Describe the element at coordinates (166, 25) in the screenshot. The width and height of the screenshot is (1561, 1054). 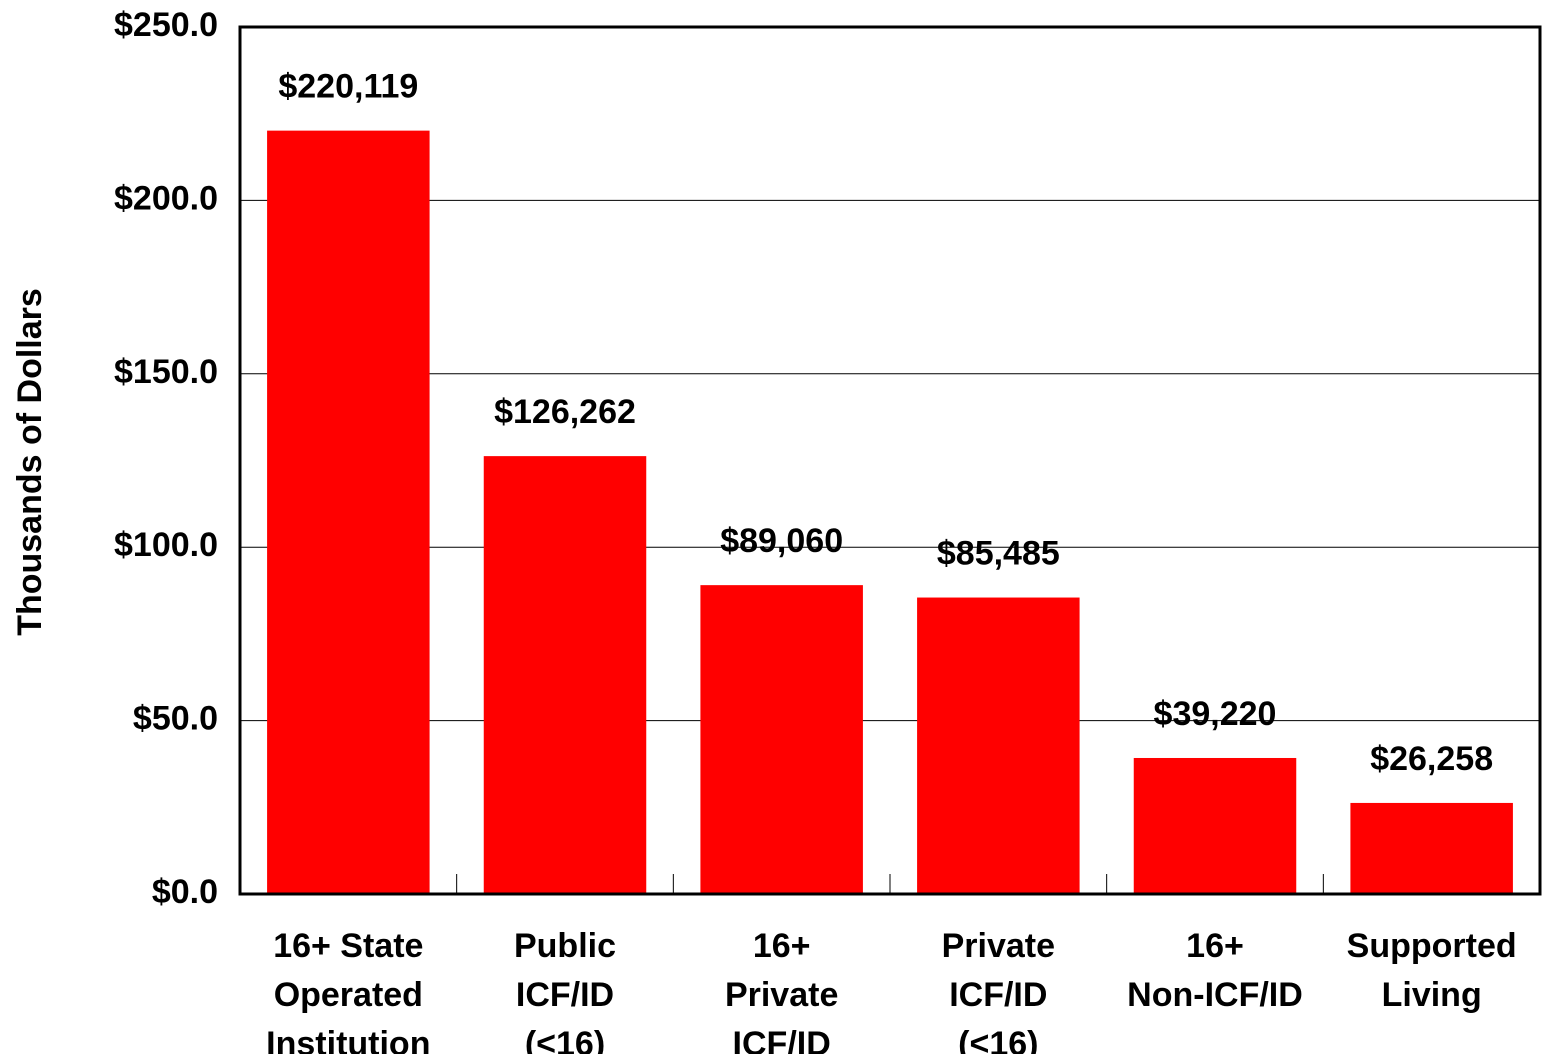
I see `y-tick-label: $250.0` at that location.